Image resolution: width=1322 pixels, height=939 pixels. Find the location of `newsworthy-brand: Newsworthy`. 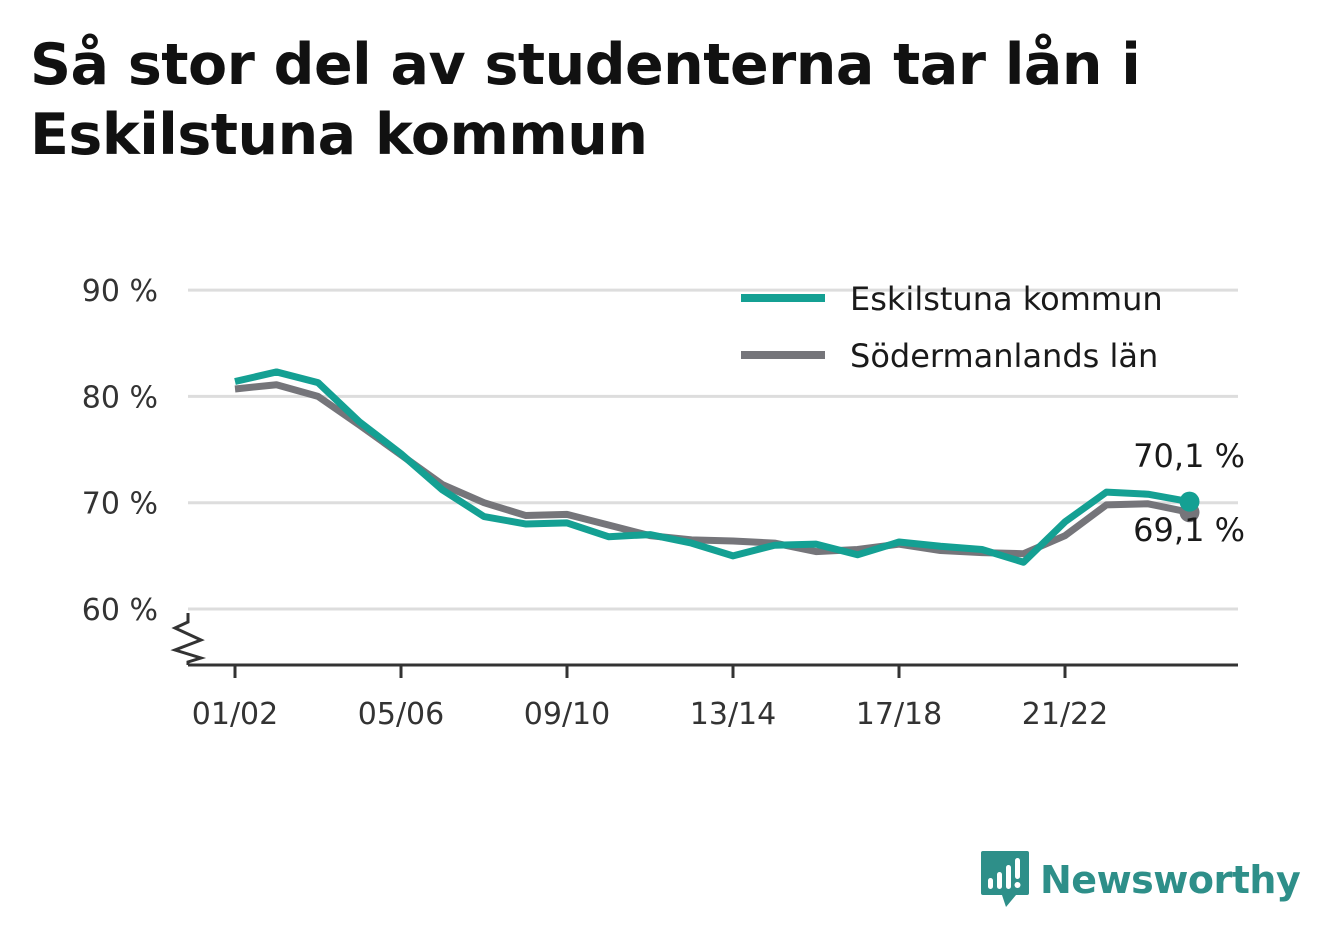

newsworthy-brand: Newsworthy is located at coordinates (1140, 880).